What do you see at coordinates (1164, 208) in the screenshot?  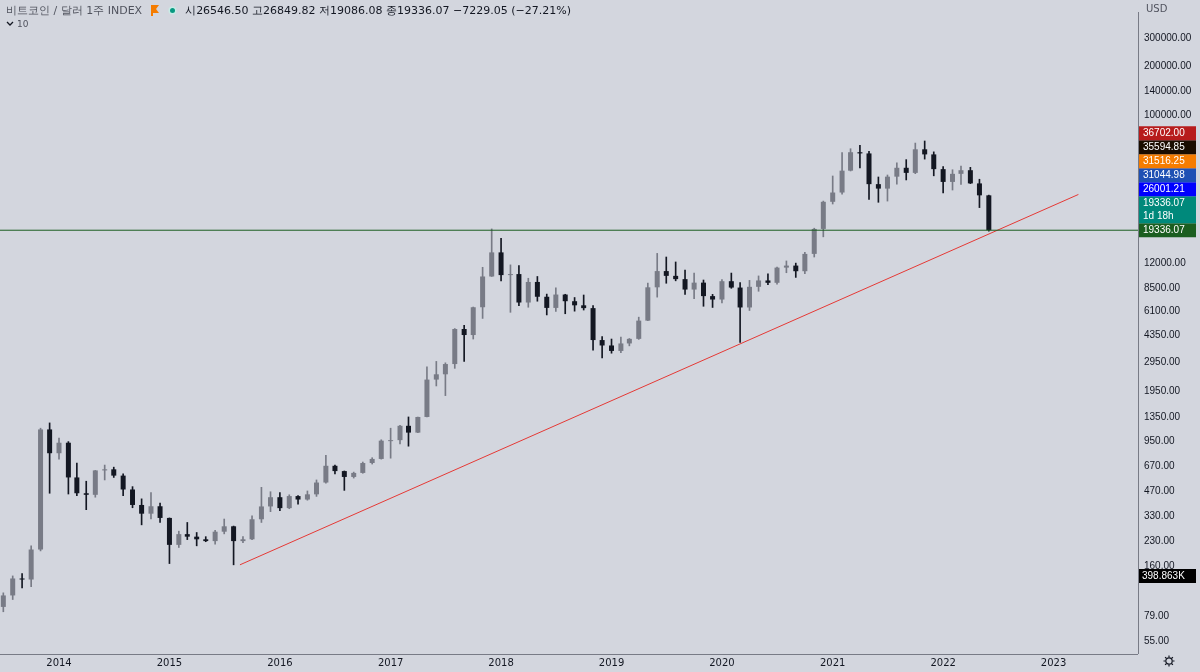 I see `text: 19336.07 1d 18h` at bounding box center [1164, 208].